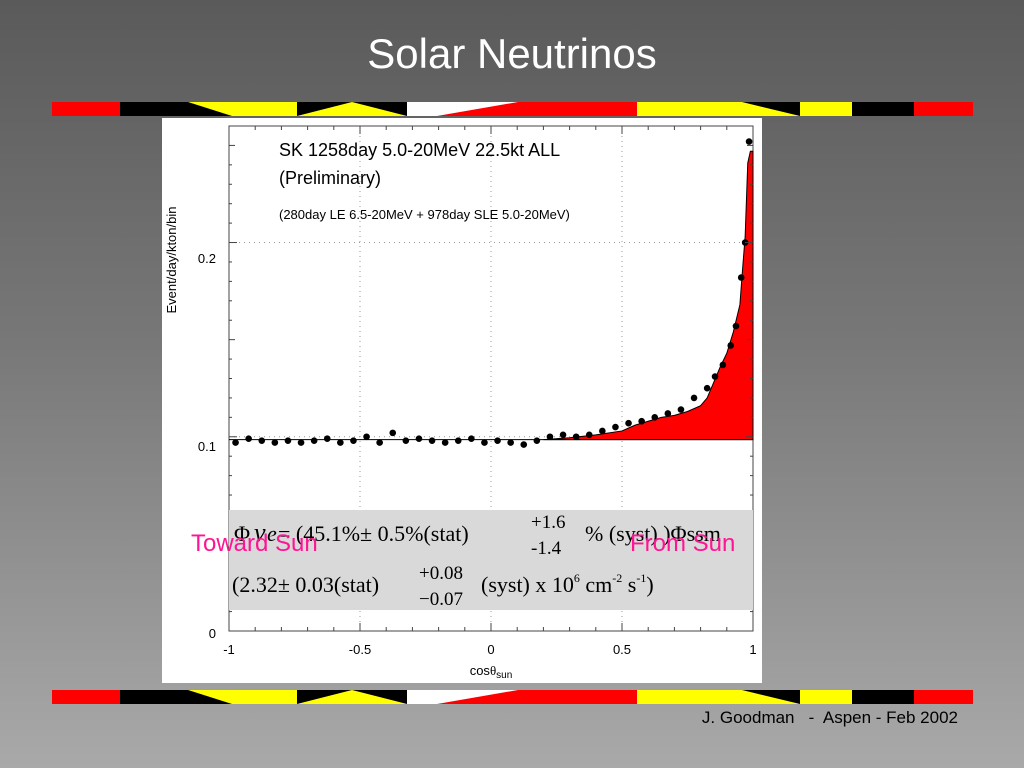 The image size is (1024, 768). I want to click on chart-title-line2: (Preliminary), so click(330, 178).